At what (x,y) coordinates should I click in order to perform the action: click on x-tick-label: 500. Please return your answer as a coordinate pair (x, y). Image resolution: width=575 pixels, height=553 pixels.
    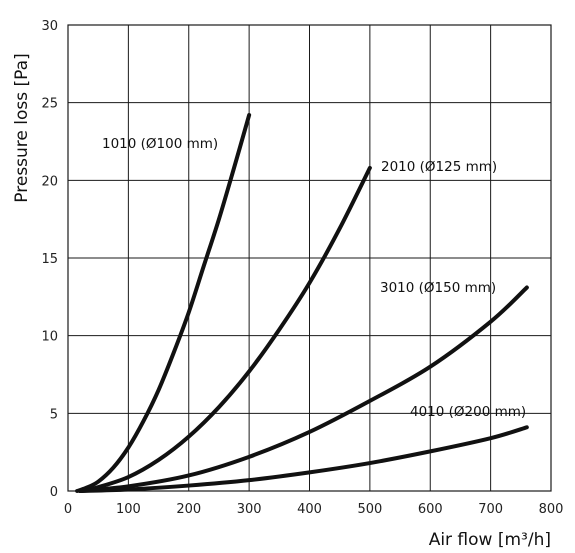
    Looking at the image, I should click on (369, 509).